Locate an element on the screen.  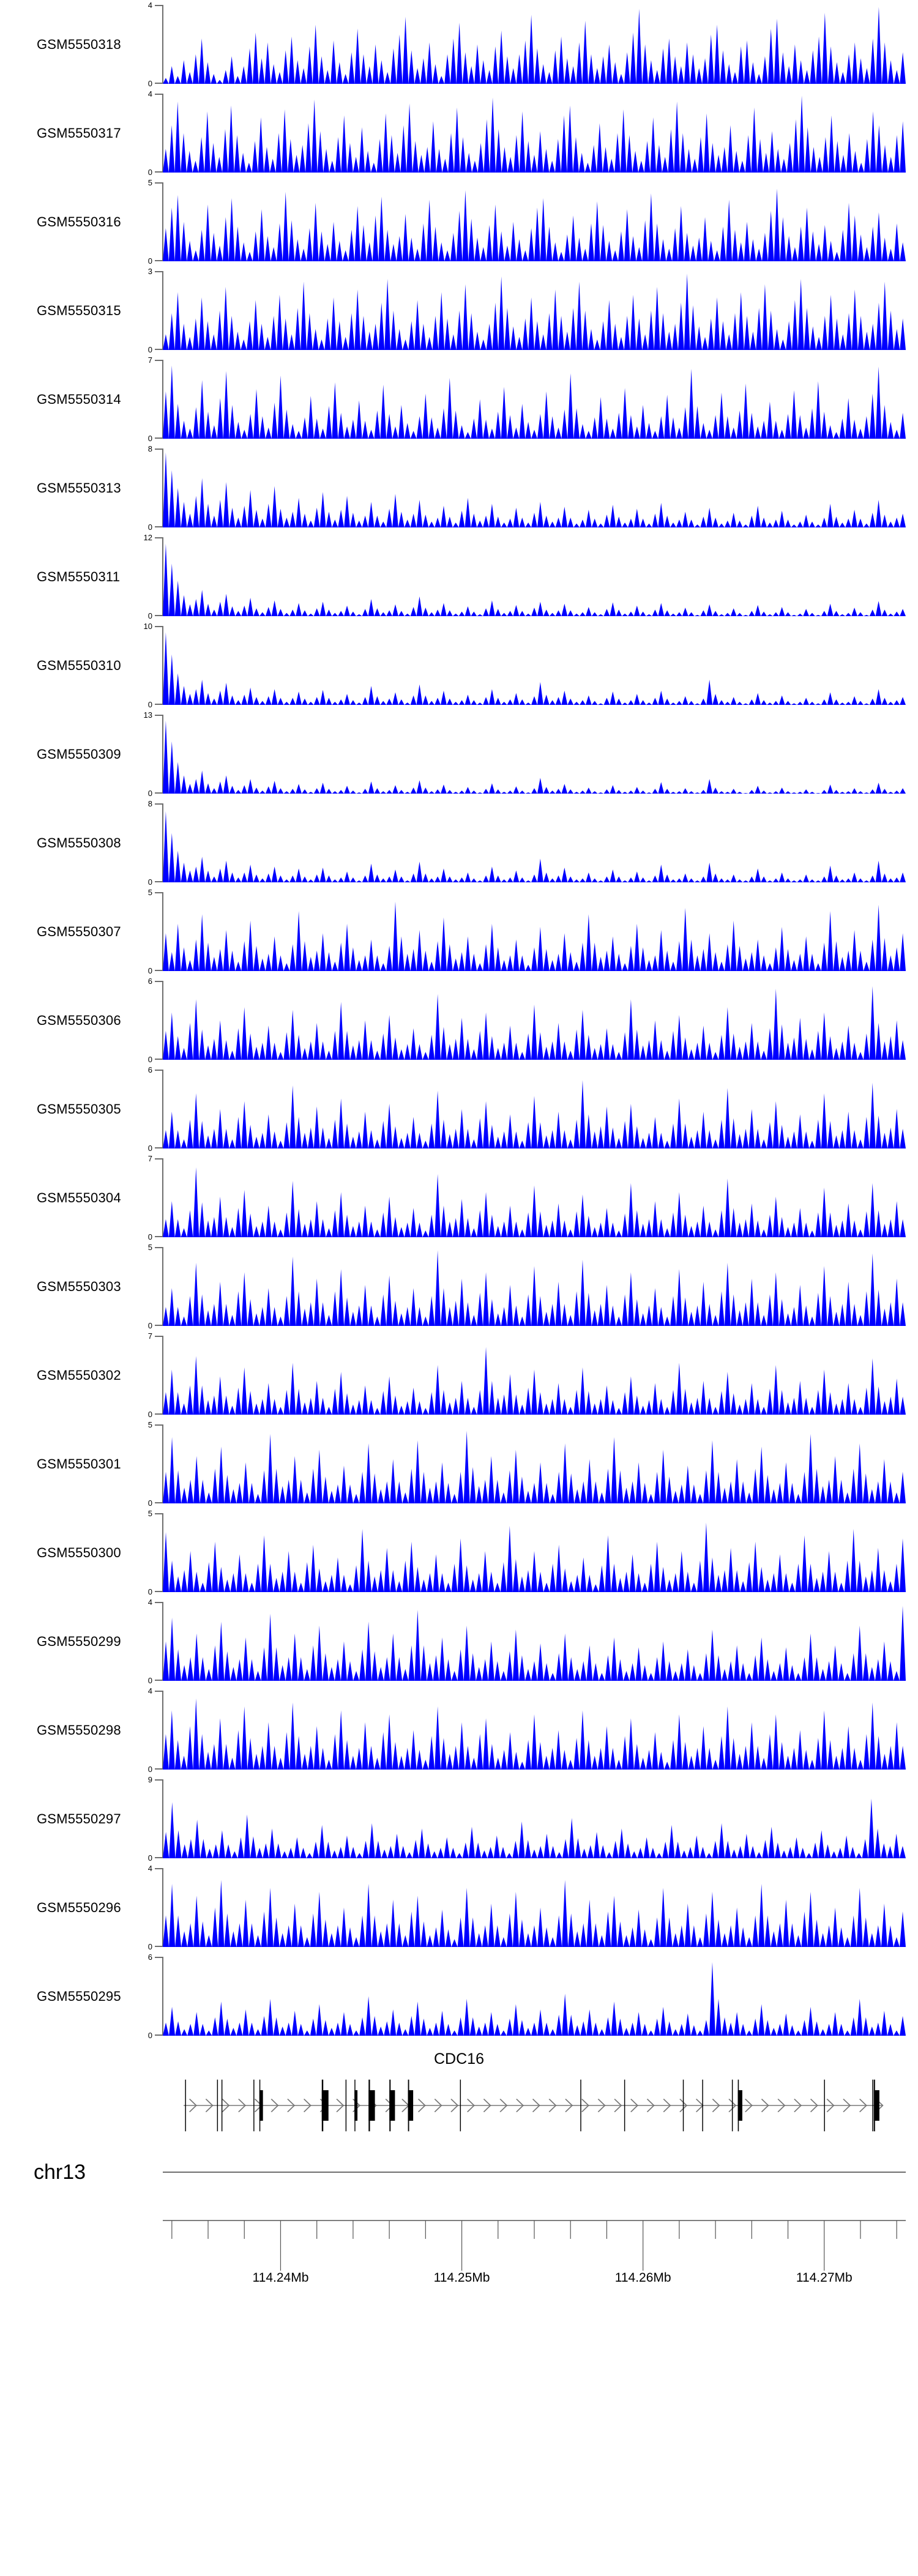
coverage-track: GSM5550296 4 0 is located at coordinates (459, 1908).